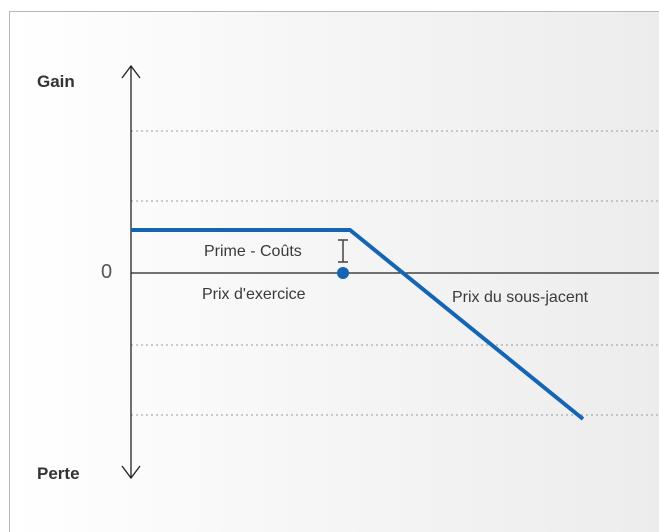  I want to click on strike-price-marker, so click(343, 273).